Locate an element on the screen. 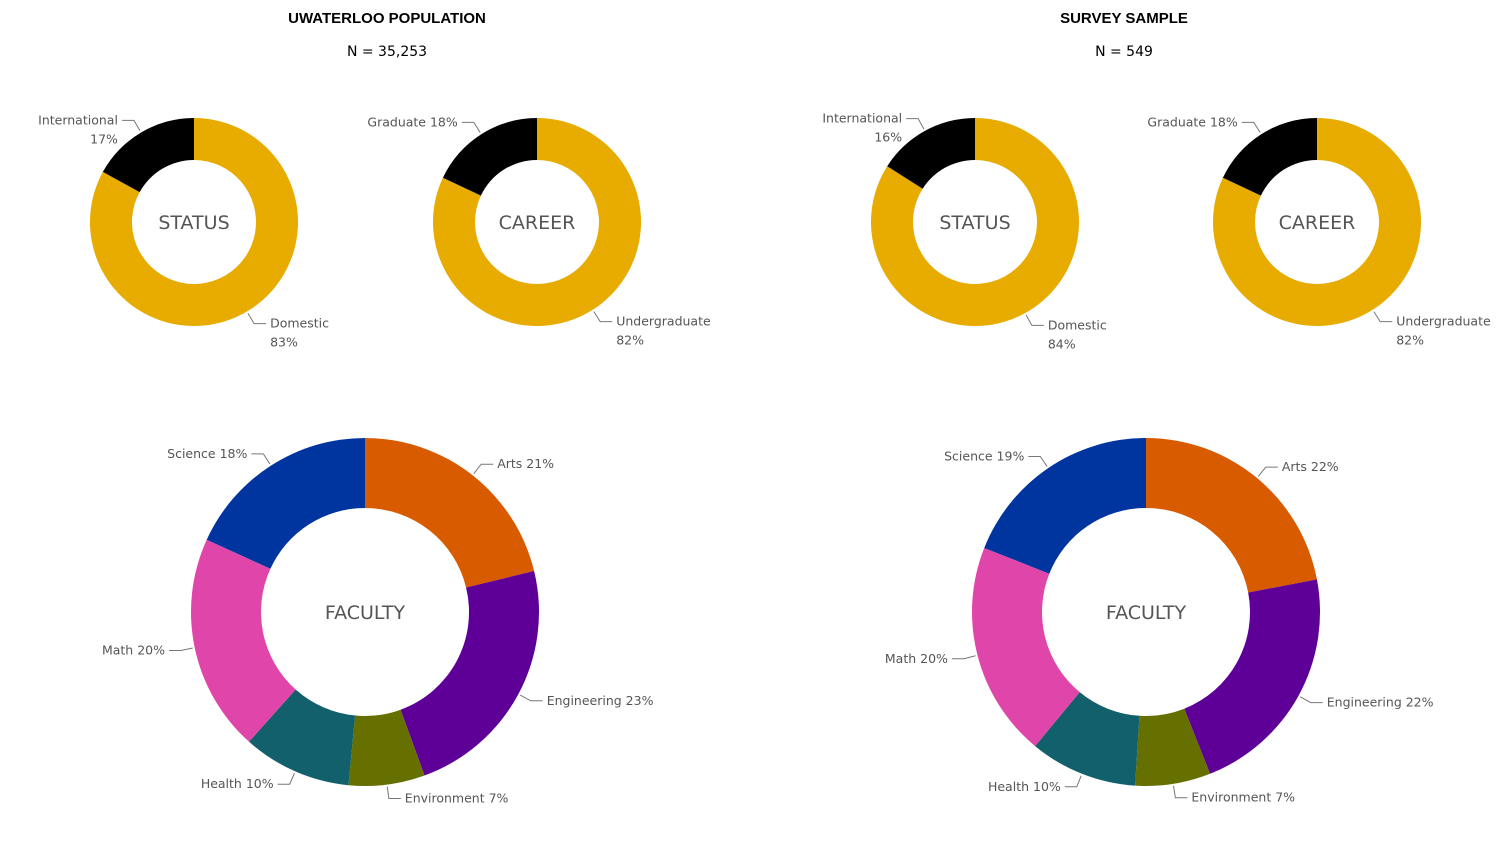 The width and height of the screenshot is (1511, 847). donut-chart-status-3: Domestic 84% International 16% STATUS is located at coordinates (964, 231).